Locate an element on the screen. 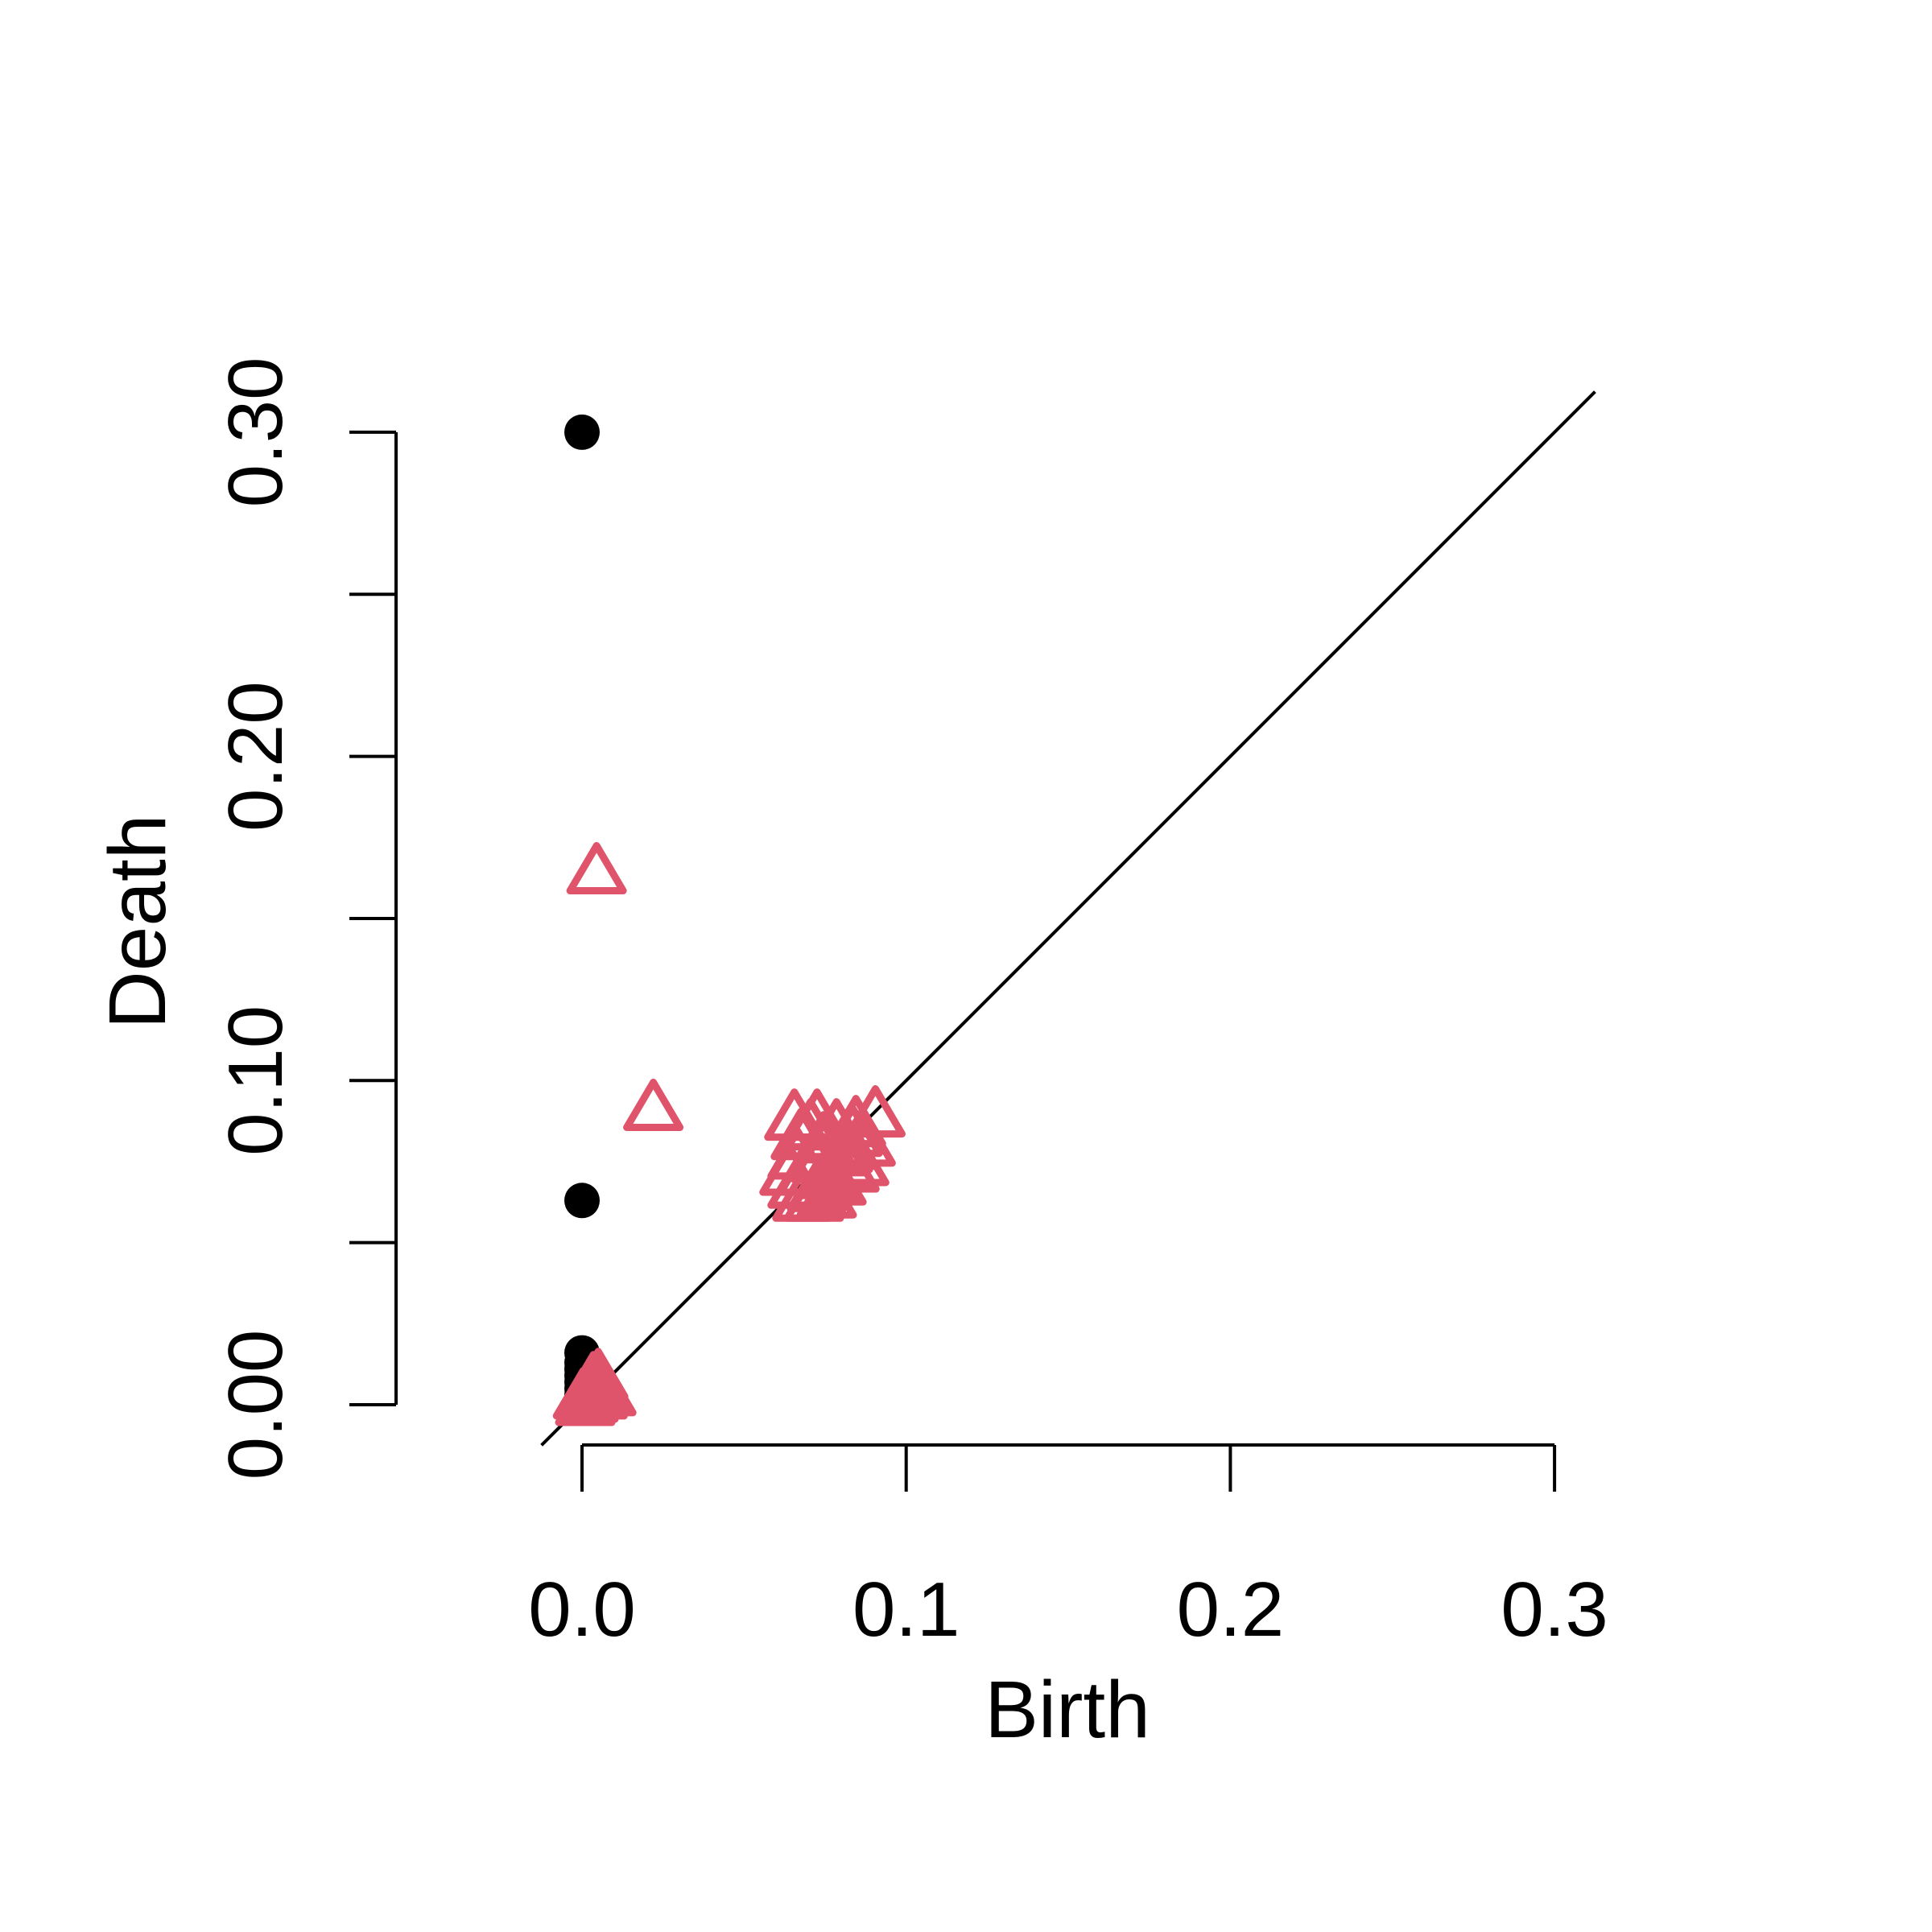 The height and width of the screenshot is (1932, 1932). y-axis-ticks: 0.00 0.10 0.20 0.30 is located at coordinates (304, 918).